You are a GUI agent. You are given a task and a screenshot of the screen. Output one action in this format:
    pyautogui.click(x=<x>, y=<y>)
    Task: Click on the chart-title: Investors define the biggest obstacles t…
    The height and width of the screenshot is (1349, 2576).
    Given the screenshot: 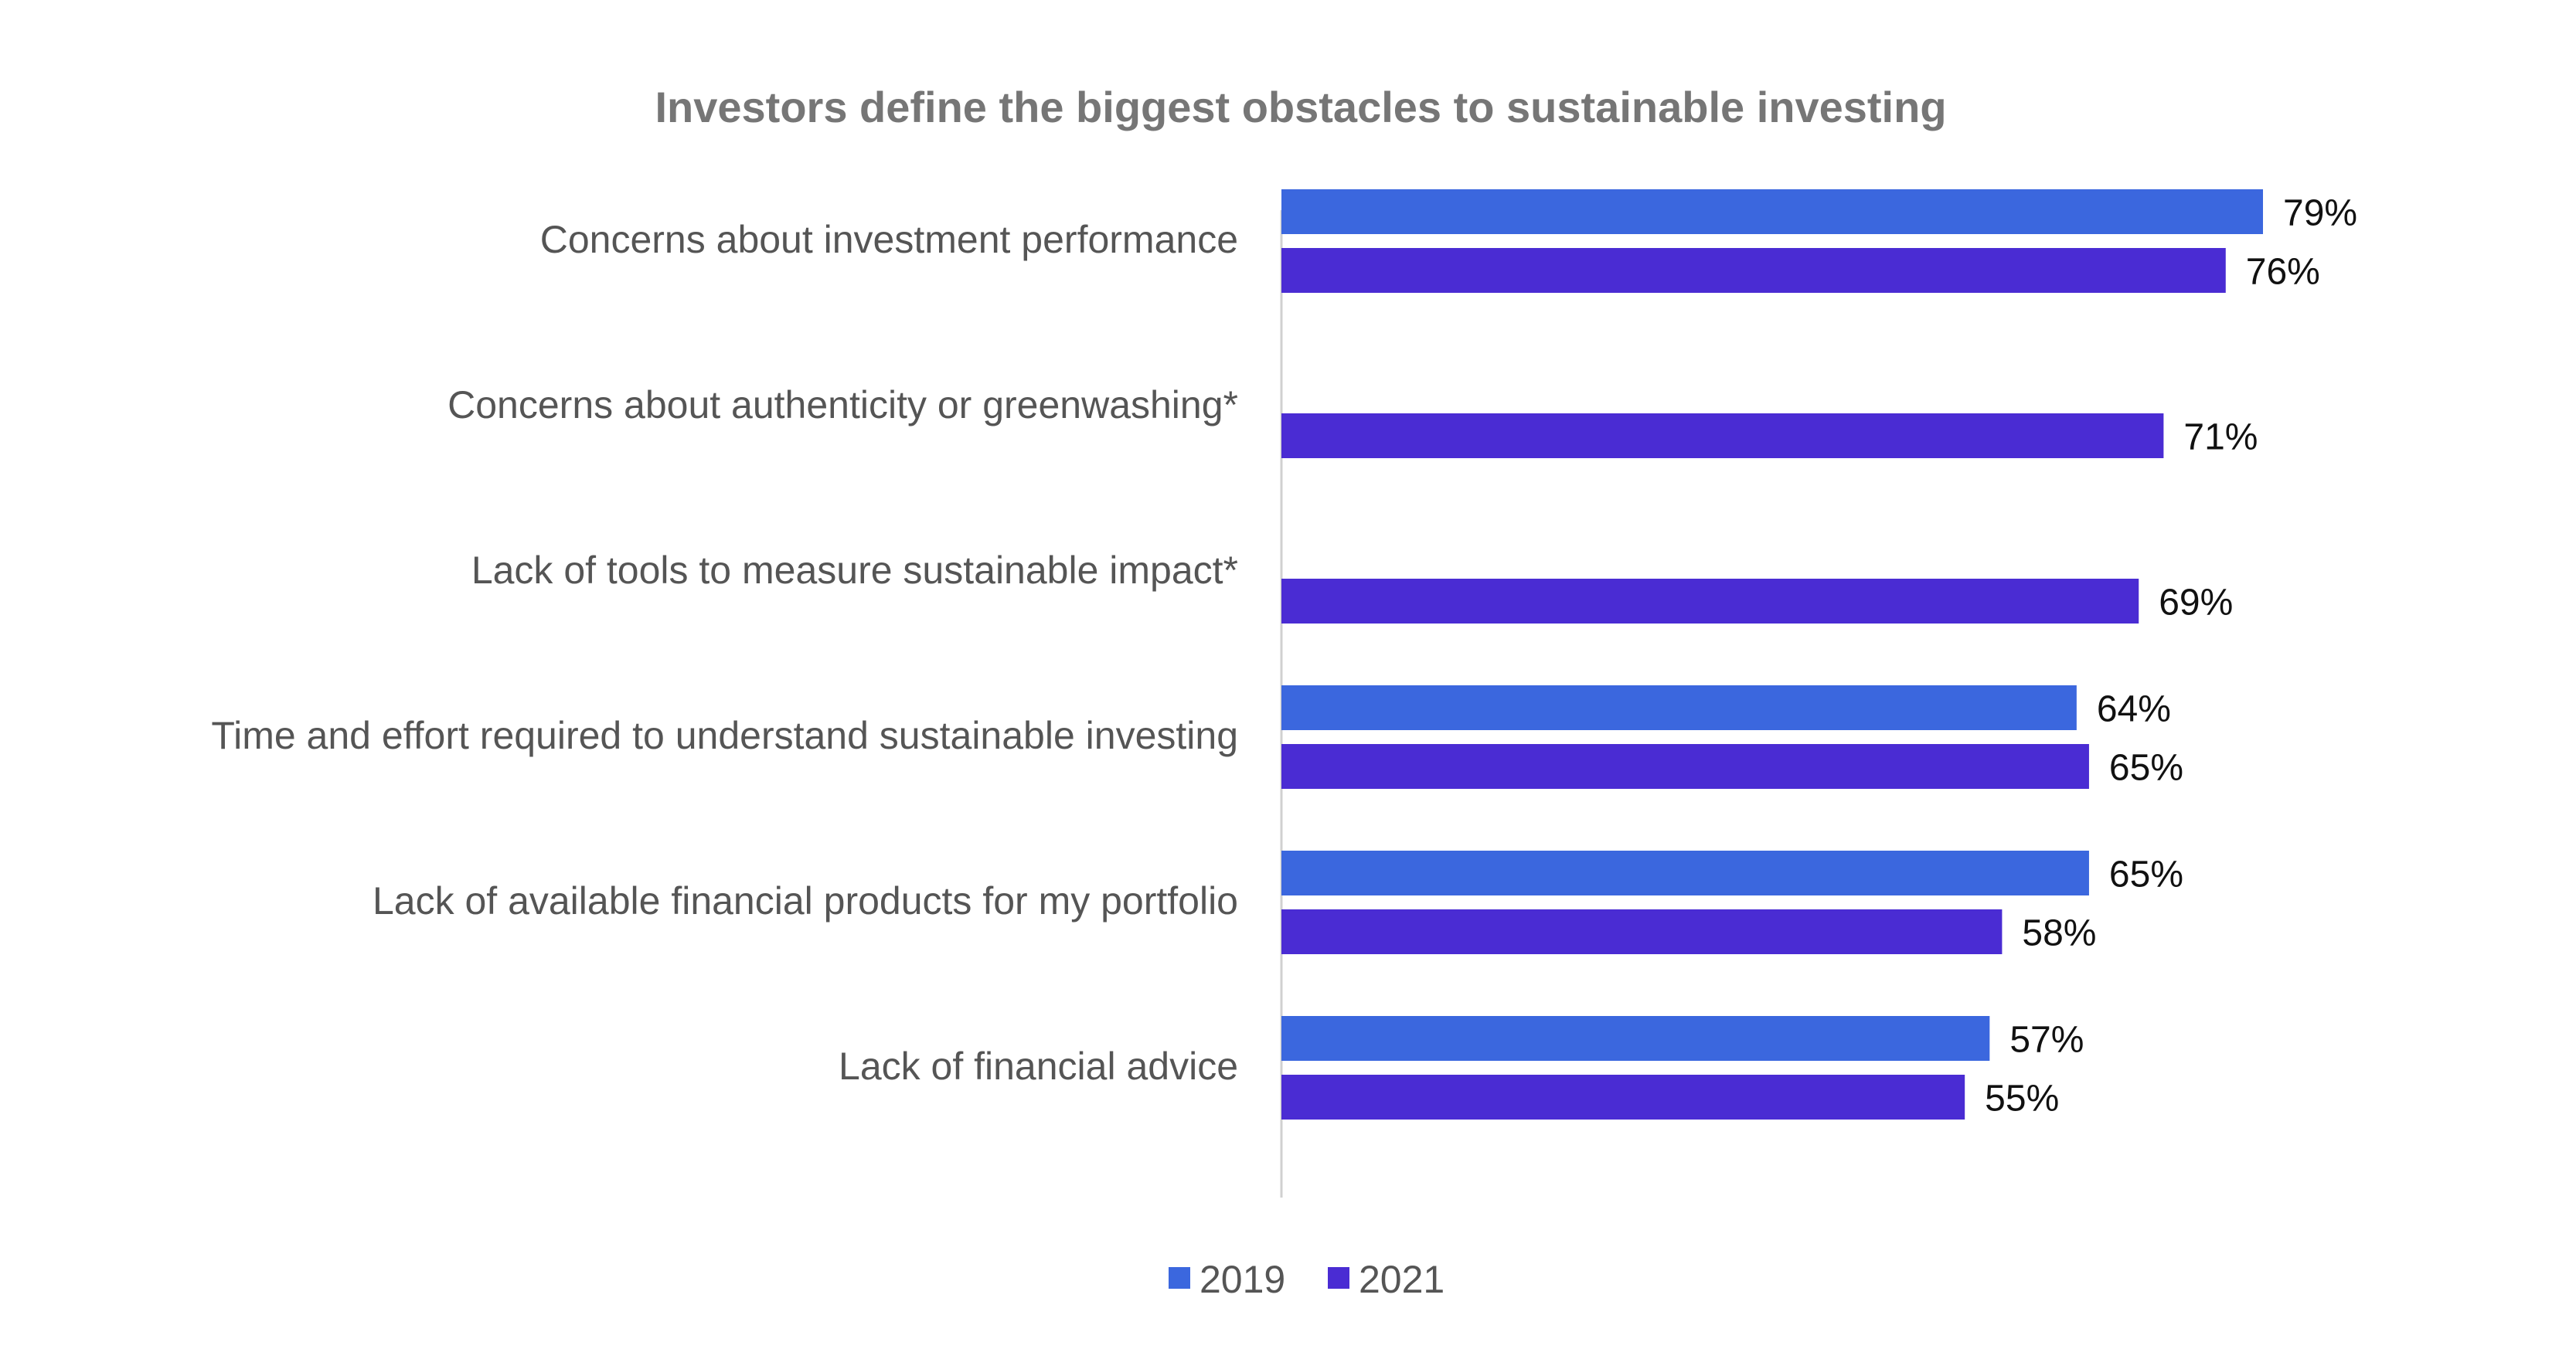 What is the action you would take?
    pyautogui.click(x=1300, y=107)
    